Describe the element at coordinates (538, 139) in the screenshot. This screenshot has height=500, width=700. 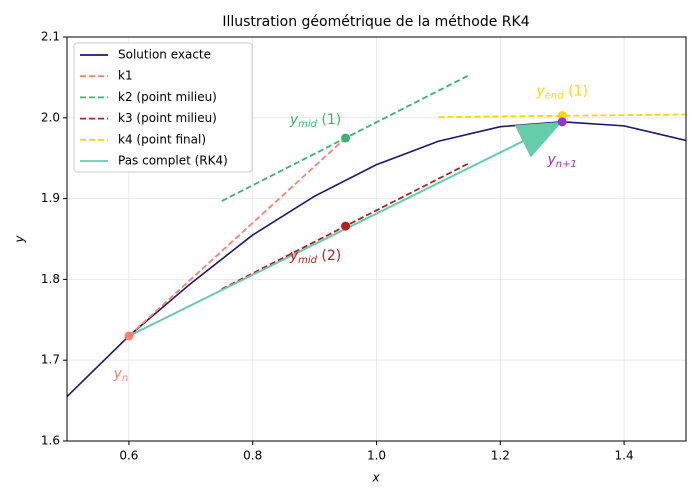
I see `arrow-head` at that location.